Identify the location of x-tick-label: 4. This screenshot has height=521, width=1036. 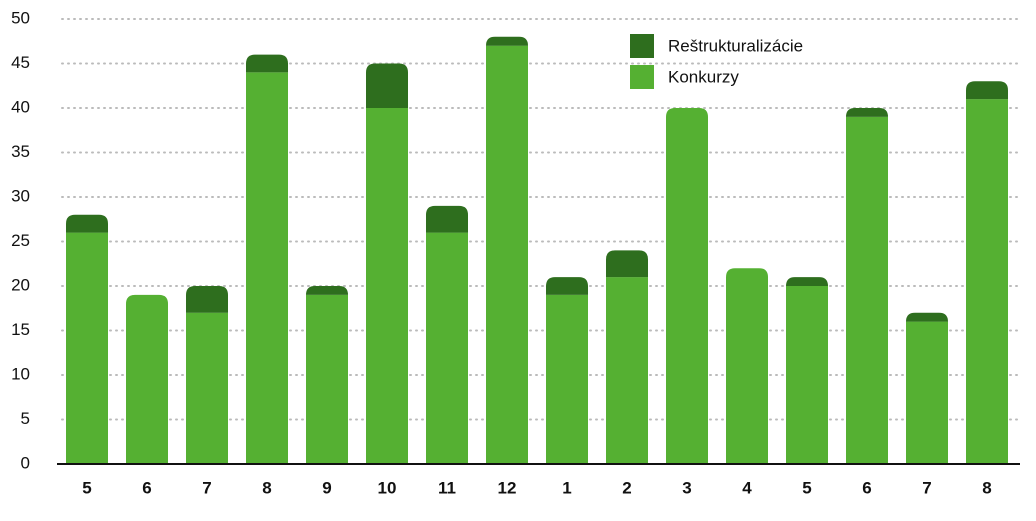
(747, 487).